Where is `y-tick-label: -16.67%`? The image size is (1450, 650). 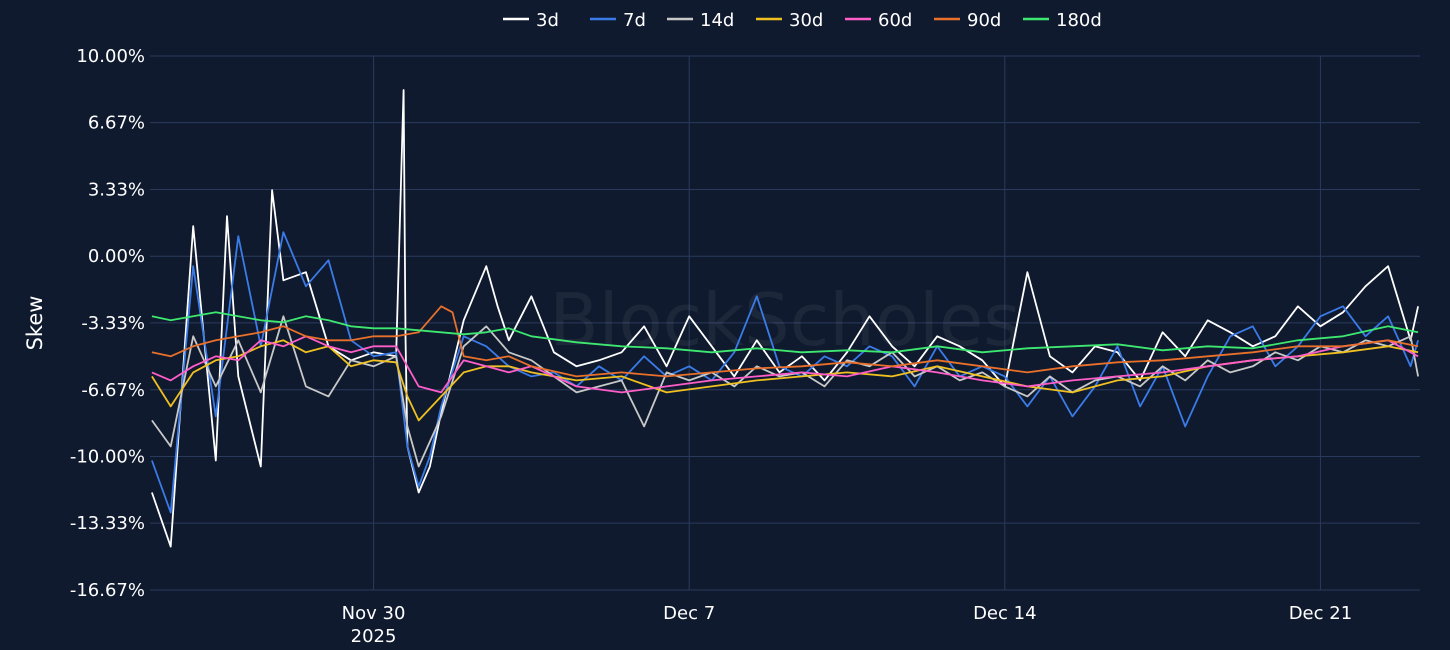 y-tick-label: -16.67% is located at coordinates (107, 590).